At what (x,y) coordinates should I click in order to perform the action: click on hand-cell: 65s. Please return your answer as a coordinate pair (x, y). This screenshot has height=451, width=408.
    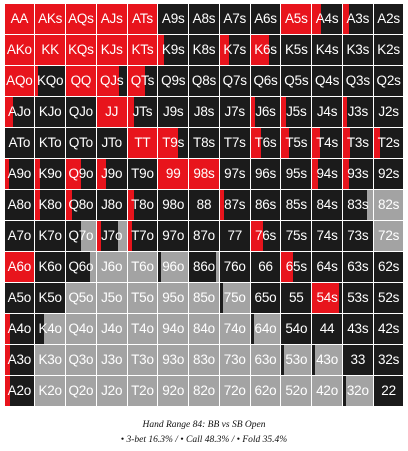
    Looking at the image, I should click on (296, 266).